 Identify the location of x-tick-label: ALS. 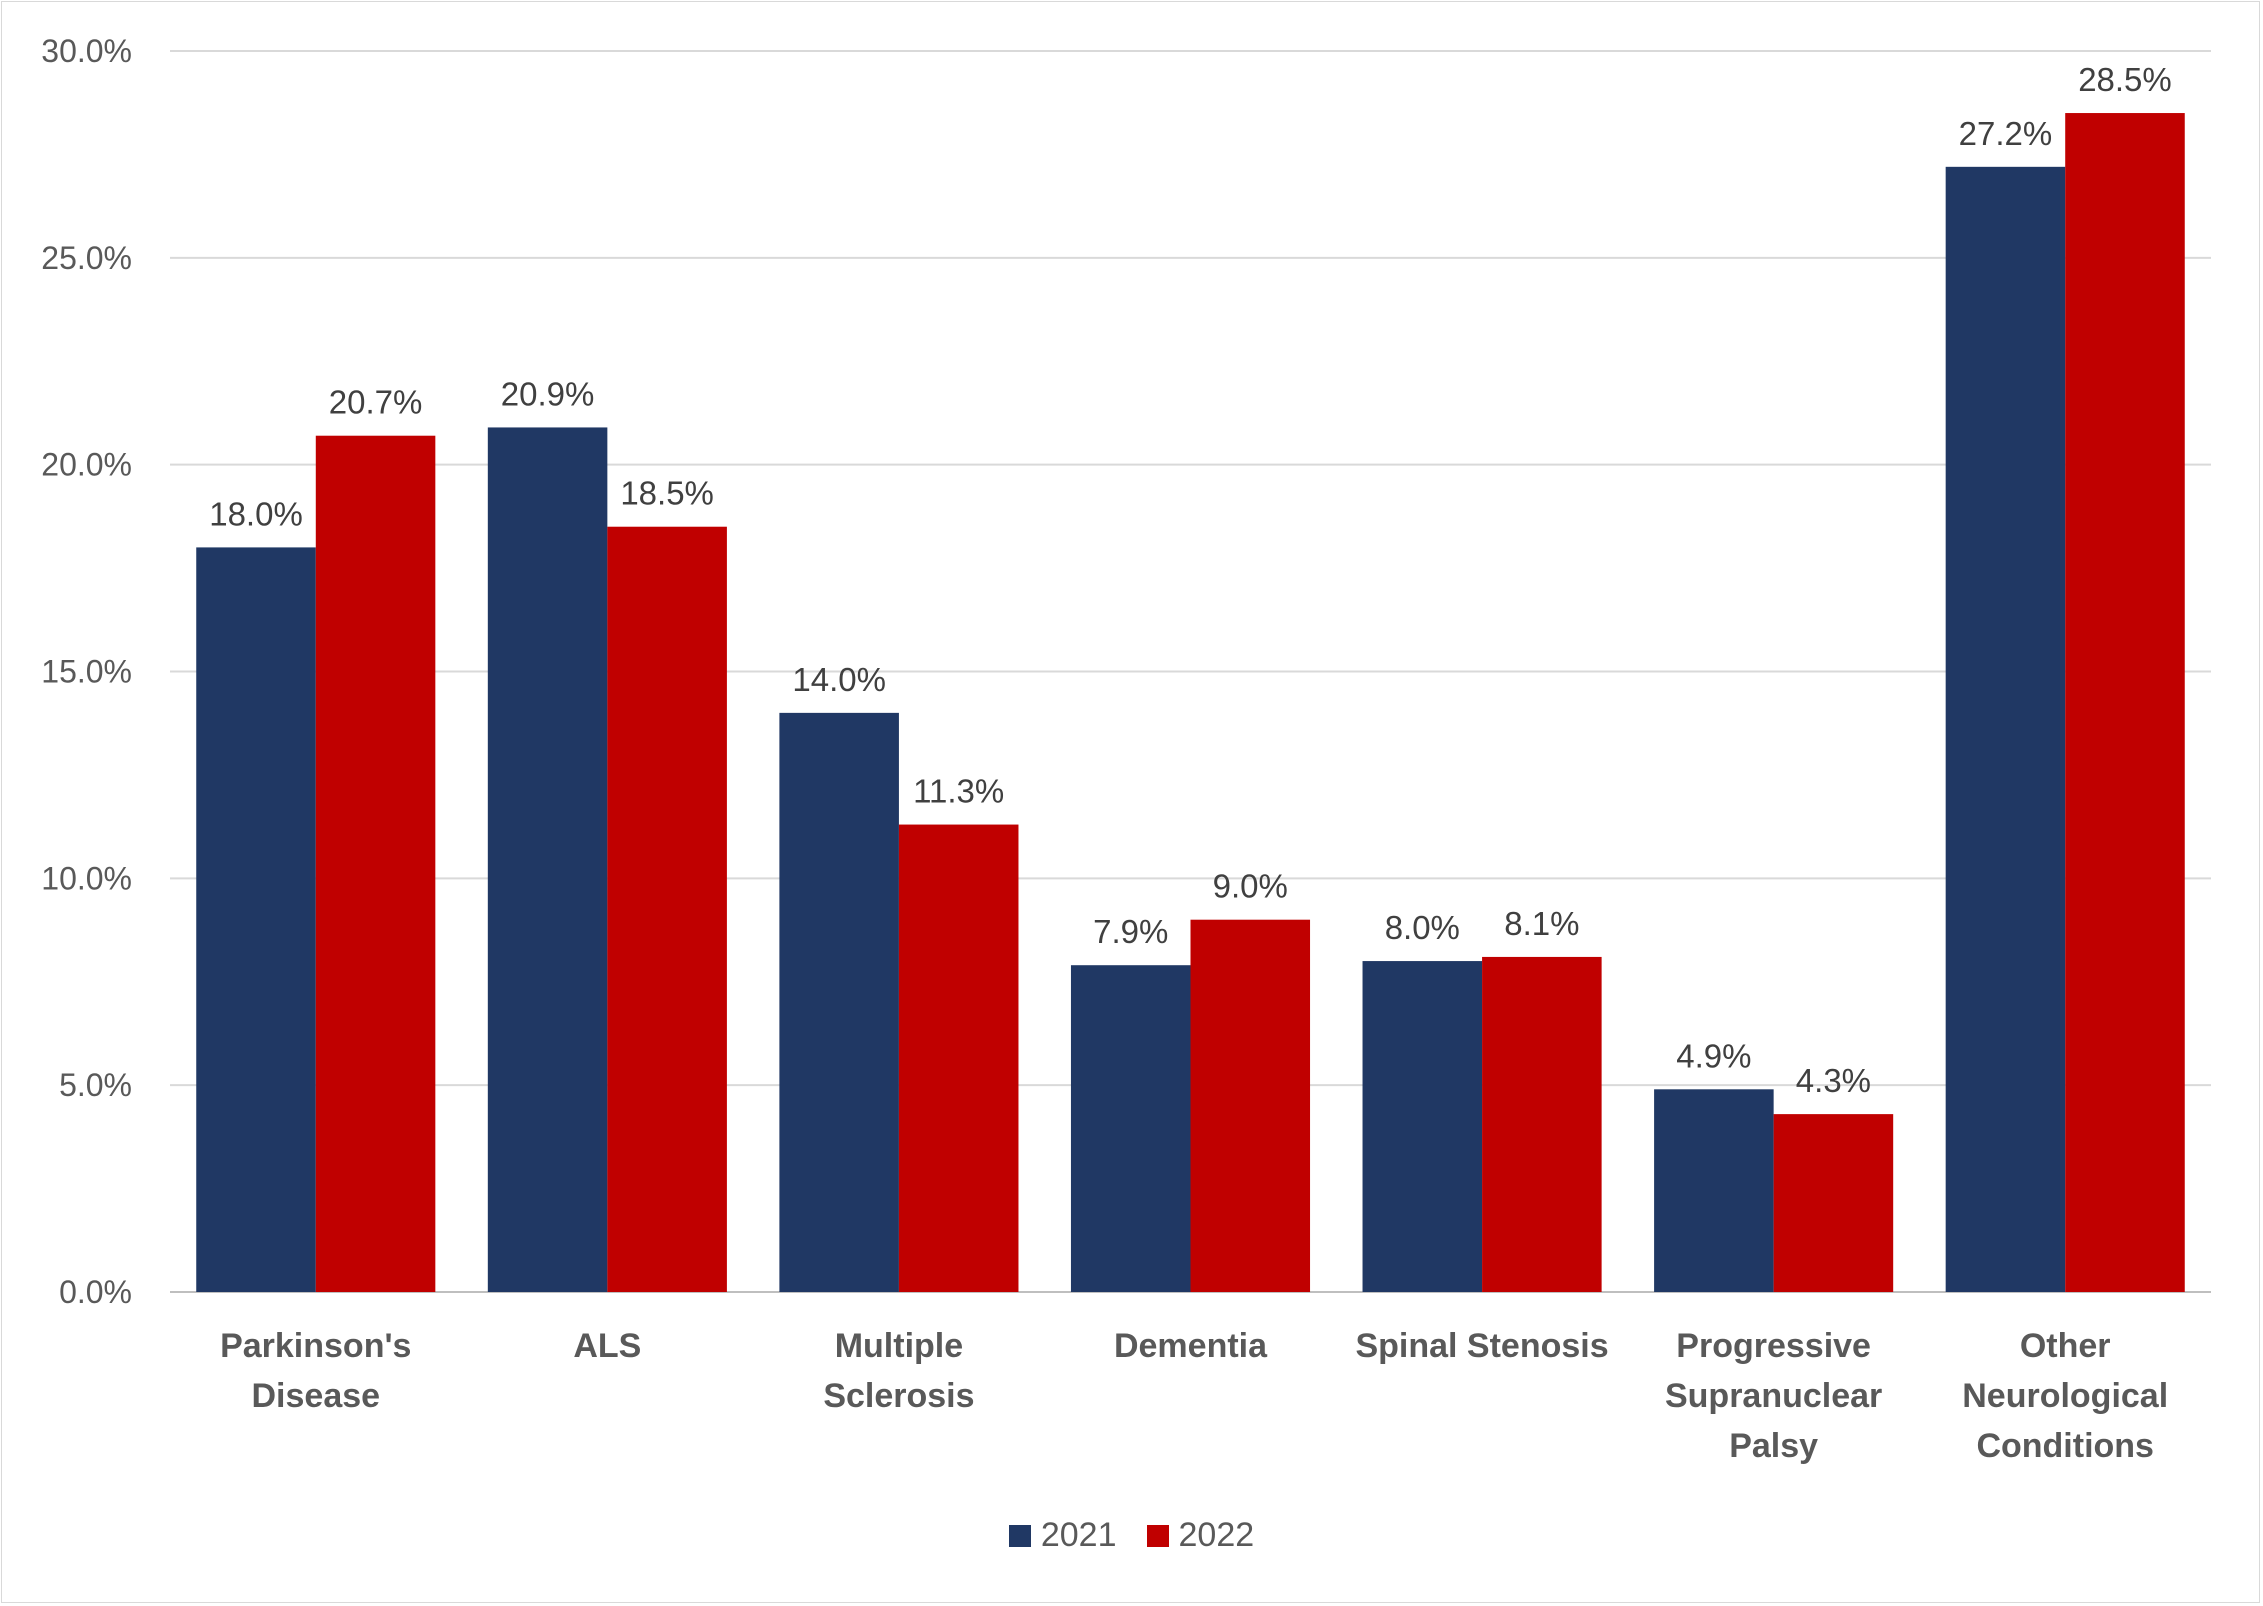
(607, 1346).